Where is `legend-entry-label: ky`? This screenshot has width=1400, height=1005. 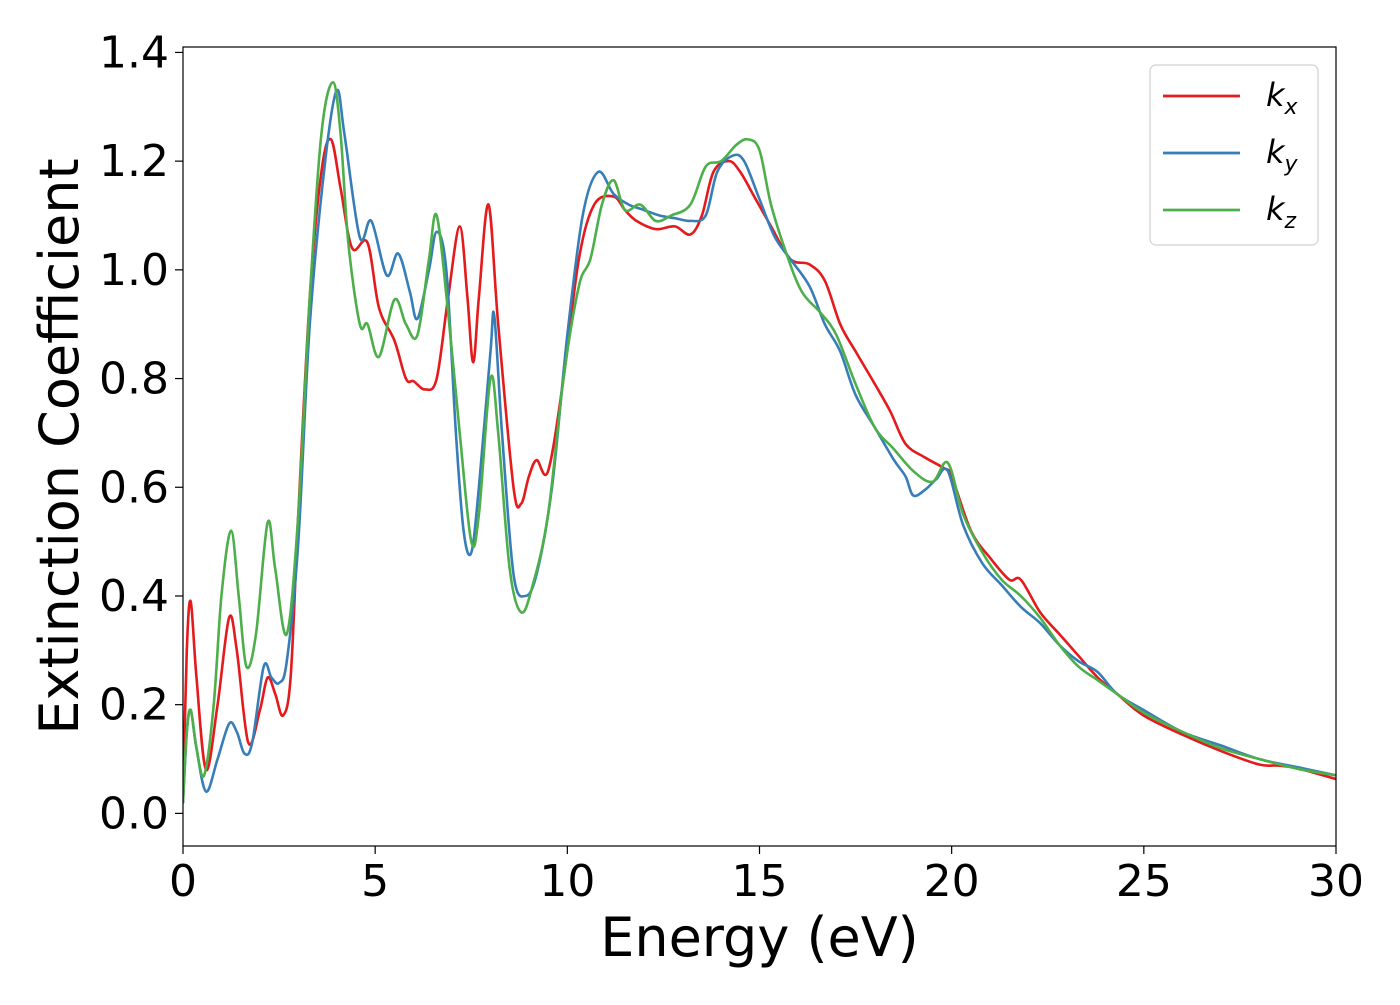 legend-entry-label: ky is located at coordinates (1282, 155).